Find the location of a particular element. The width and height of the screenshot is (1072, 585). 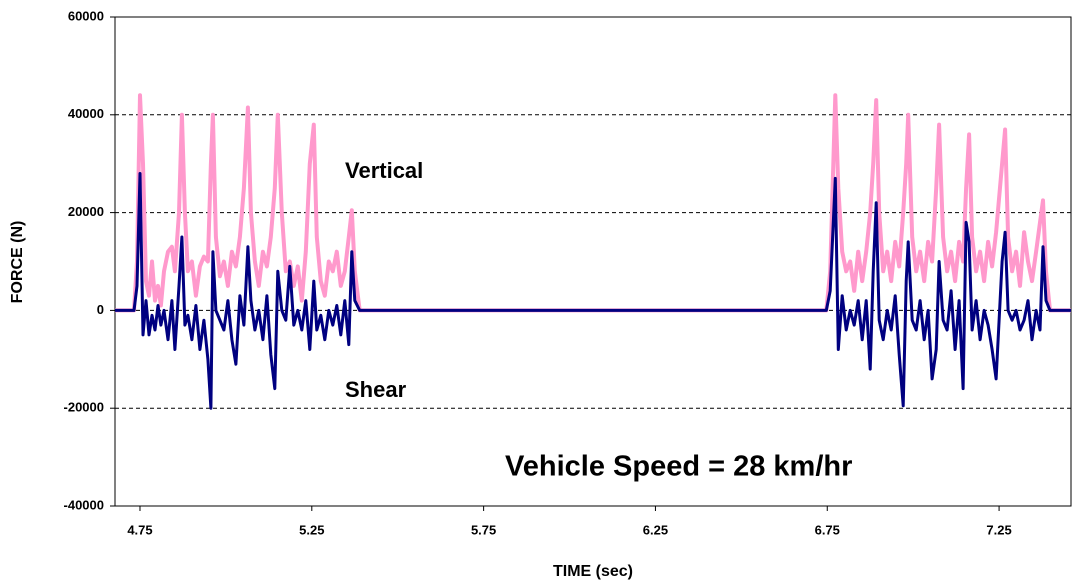

y-tick-label: -40000 is located at coordinates (84, 504).